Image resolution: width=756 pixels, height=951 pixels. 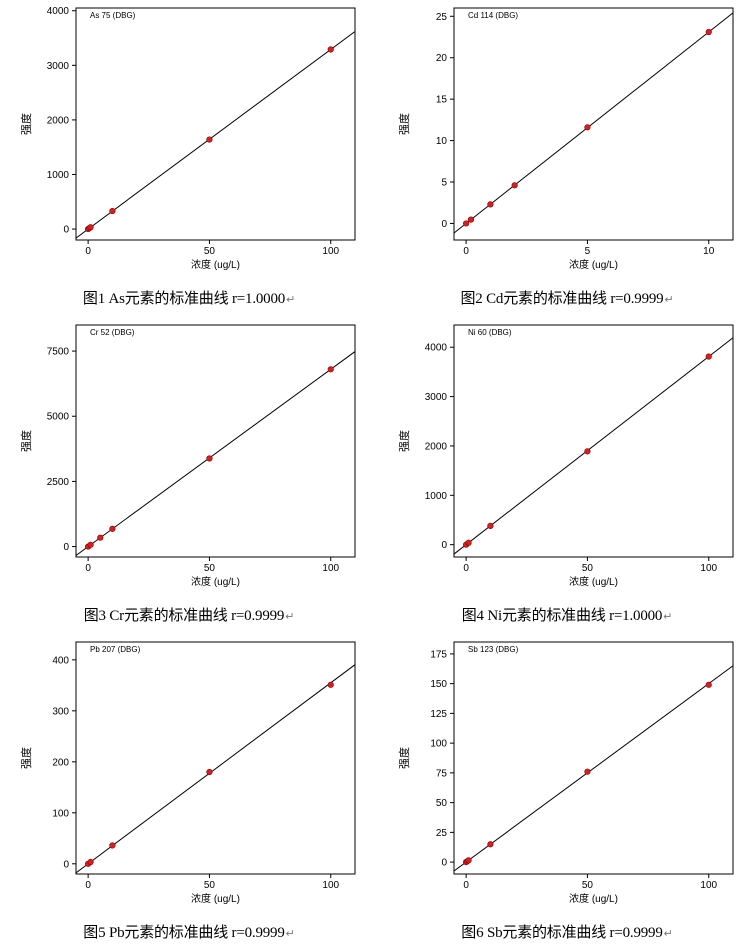 What do you see at coordinates (493, 649) in the screenshot?
I see `chart-title: Sb 123 (DBG)` at bounding box center [493, 649].